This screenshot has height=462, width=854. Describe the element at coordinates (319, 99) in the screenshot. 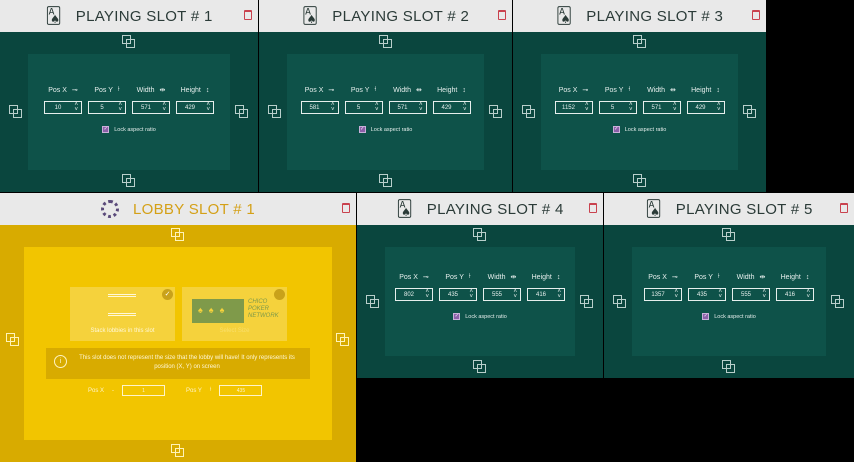

I see `pos_x-group: Pos X ⊸ 581 ˄ ˅` at that location.